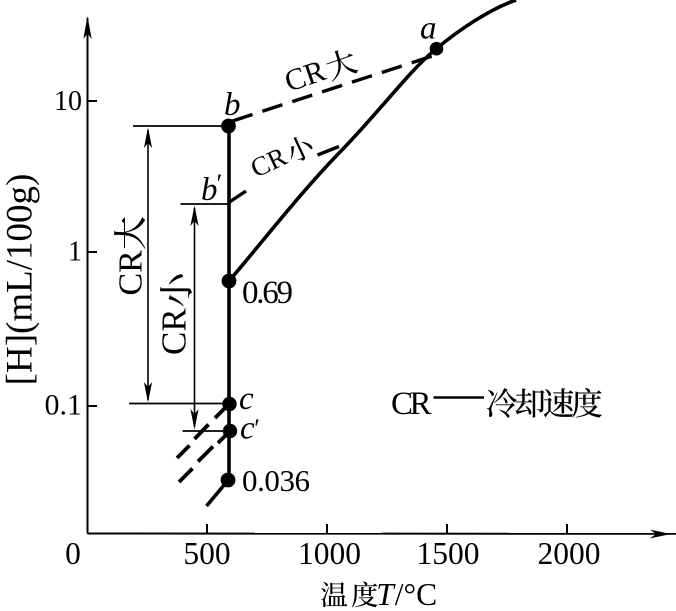 The height and width of the screenshot is (611, 676). What do you see at coordinates (246, 399) in the screenshot?
I see `svg-text: c` at bounding box center [246, 399].